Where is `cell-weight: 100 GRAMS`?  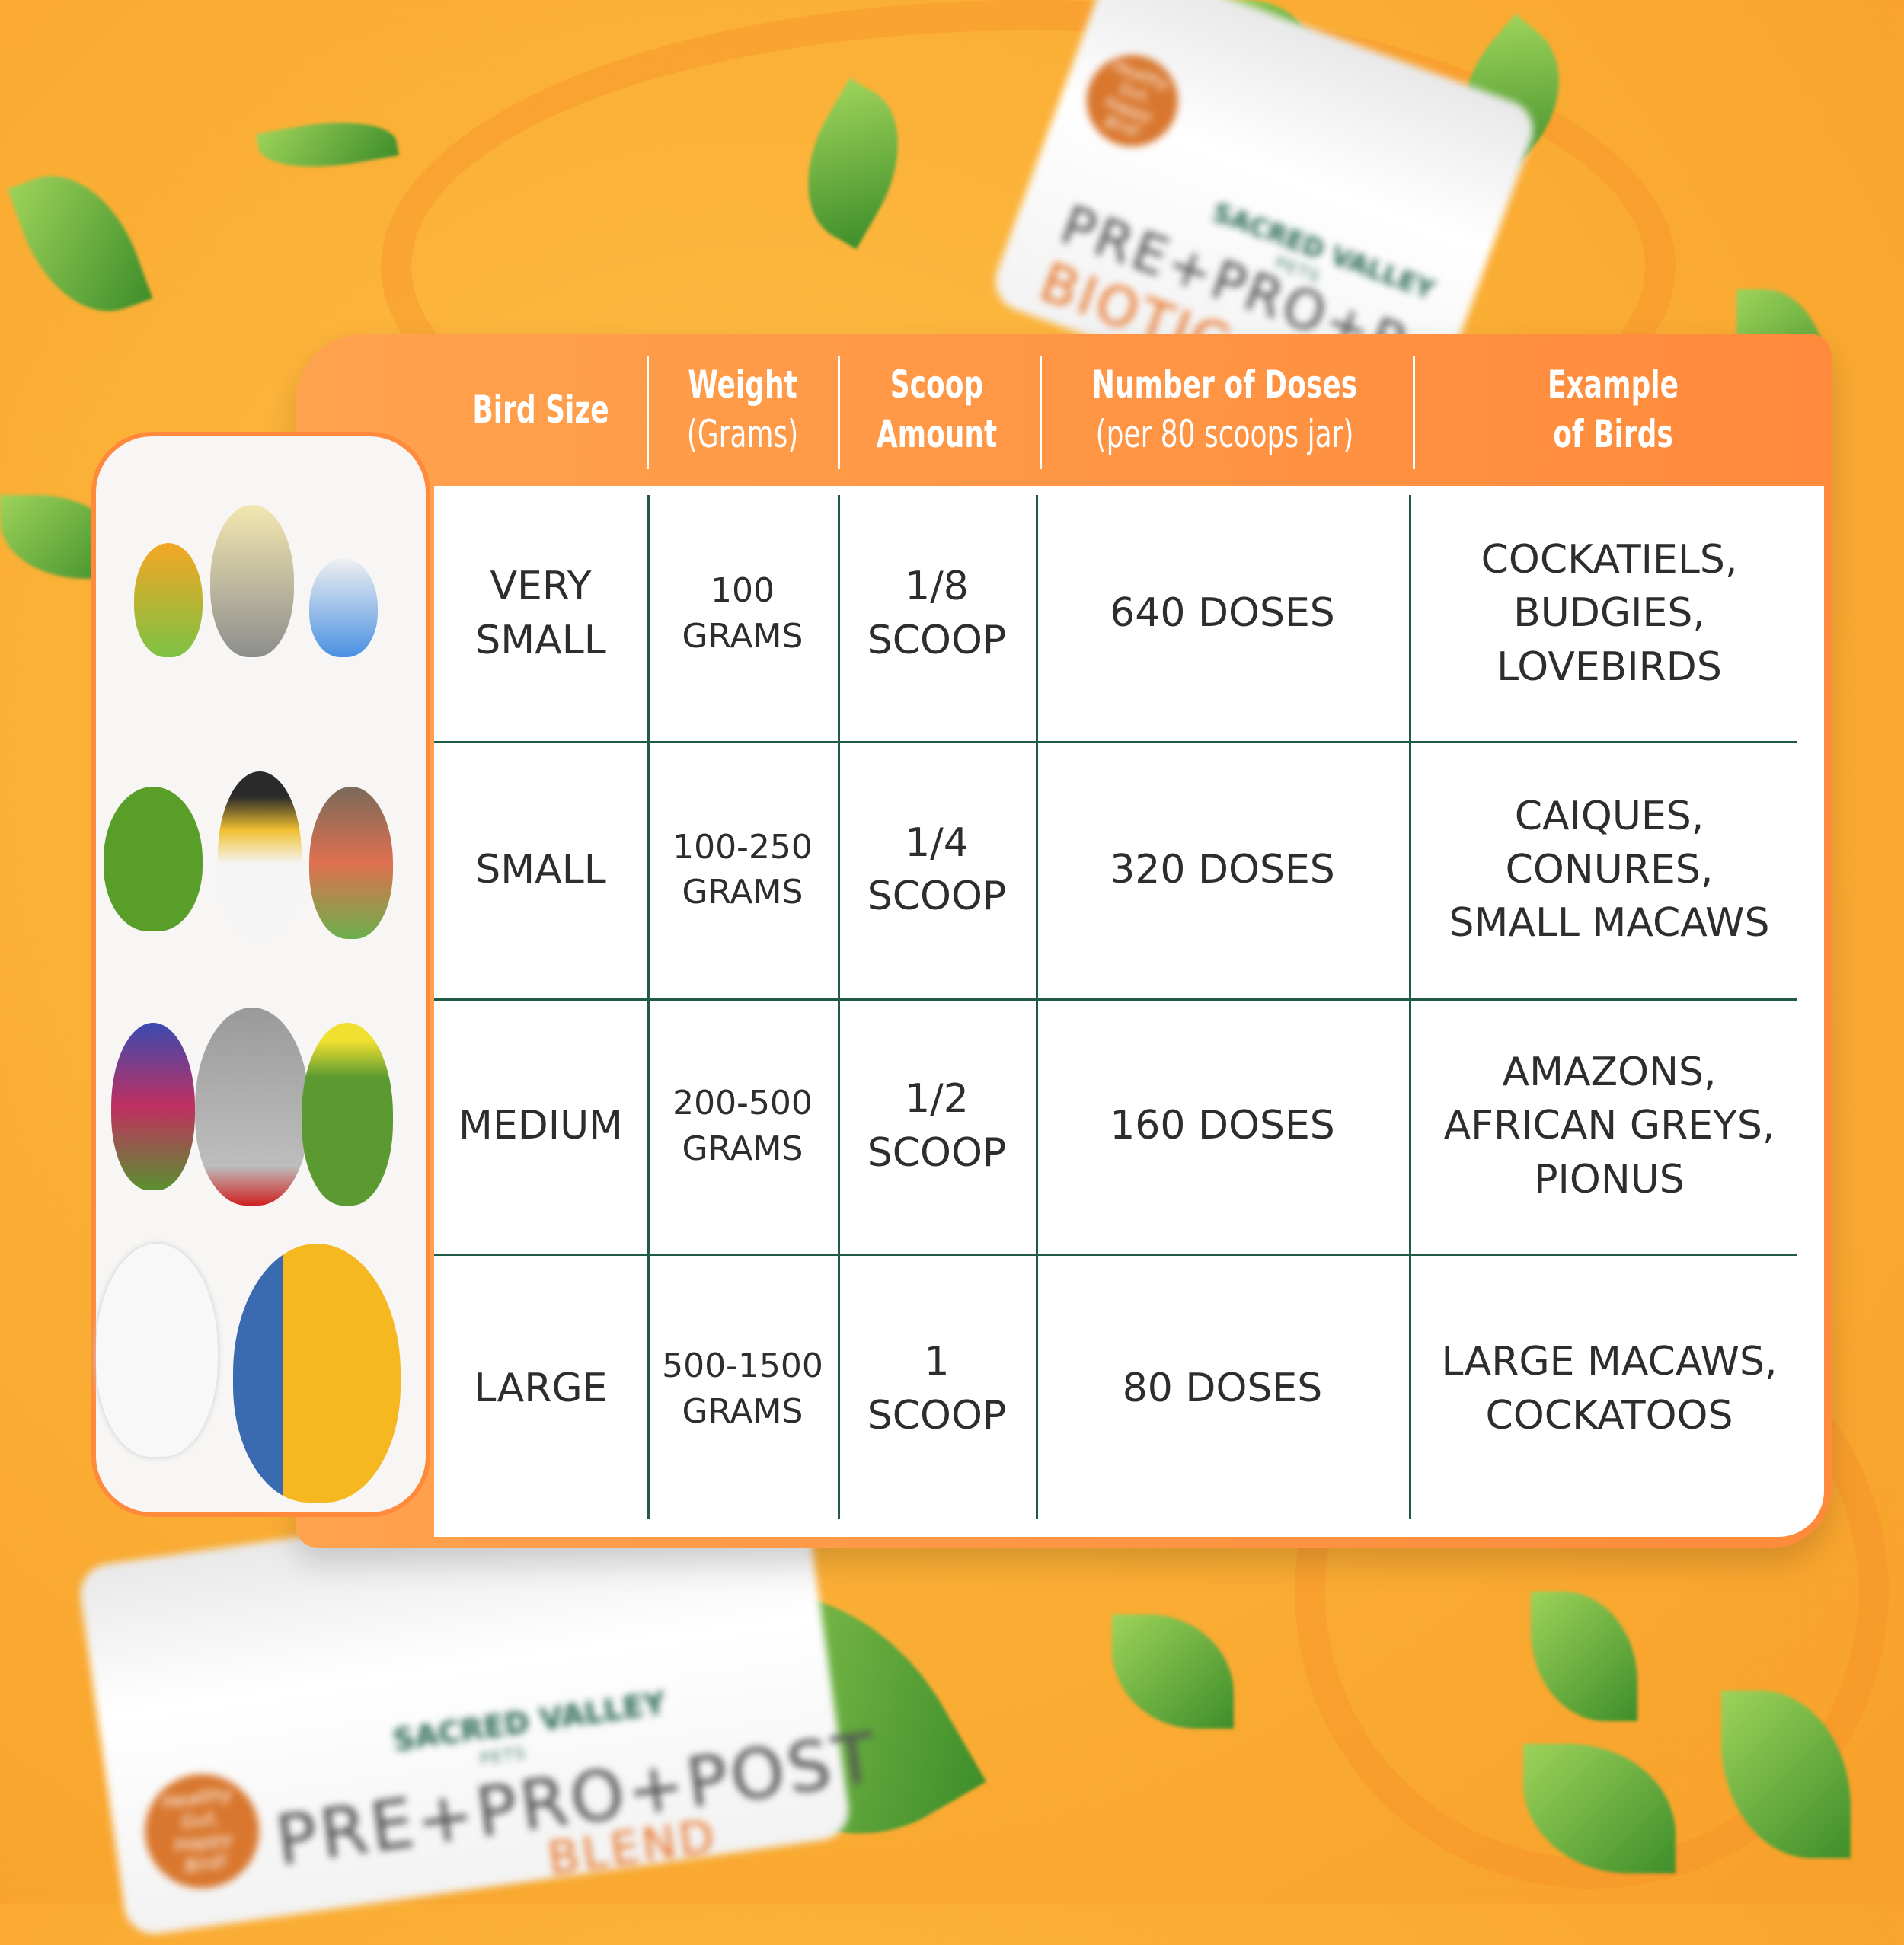
cell-weight: 100 GRAMS is located at coordinates (743, 613).